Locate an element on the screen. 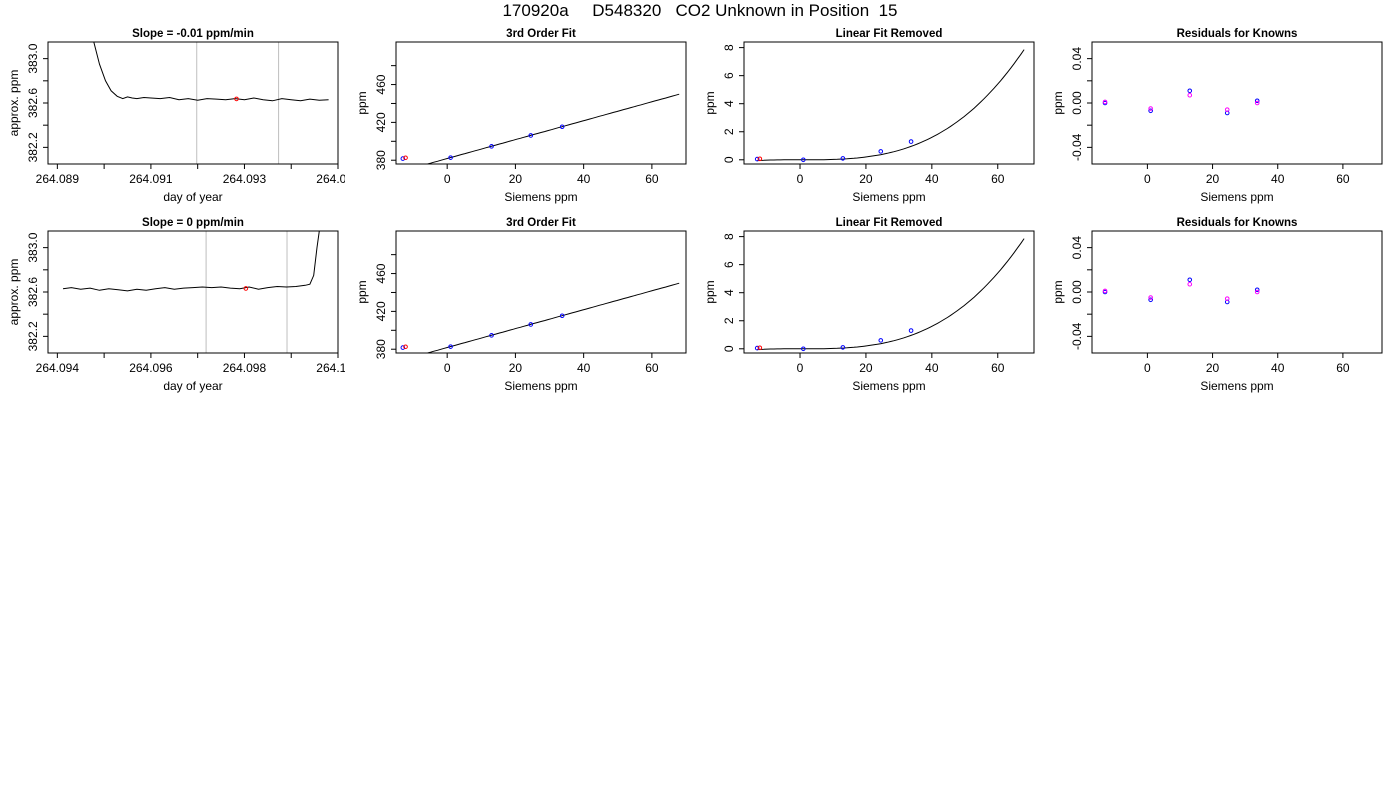 This screenshot has width=1400, height=800. y-tick-label: 6 is located at coordinates (729, 75).